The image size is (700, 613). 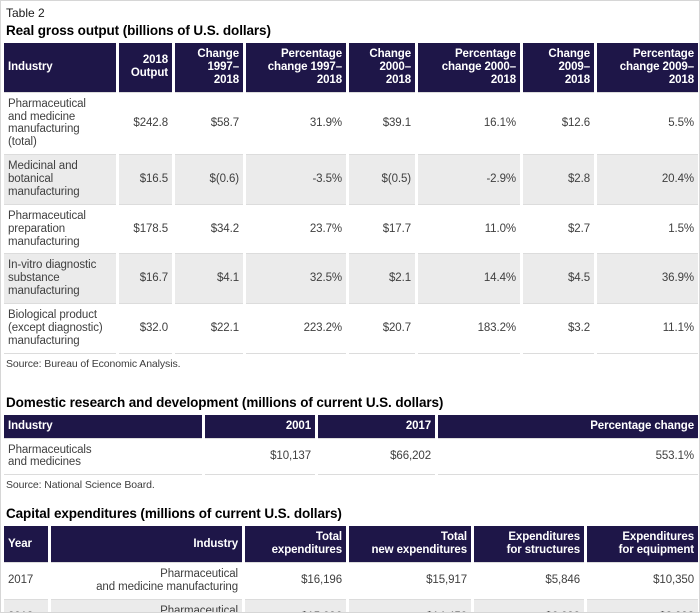 What do you see at coordinates (296, 279) in the screenshot?
I see `table-cell: 32.5%` at bounding box center [296, 279].